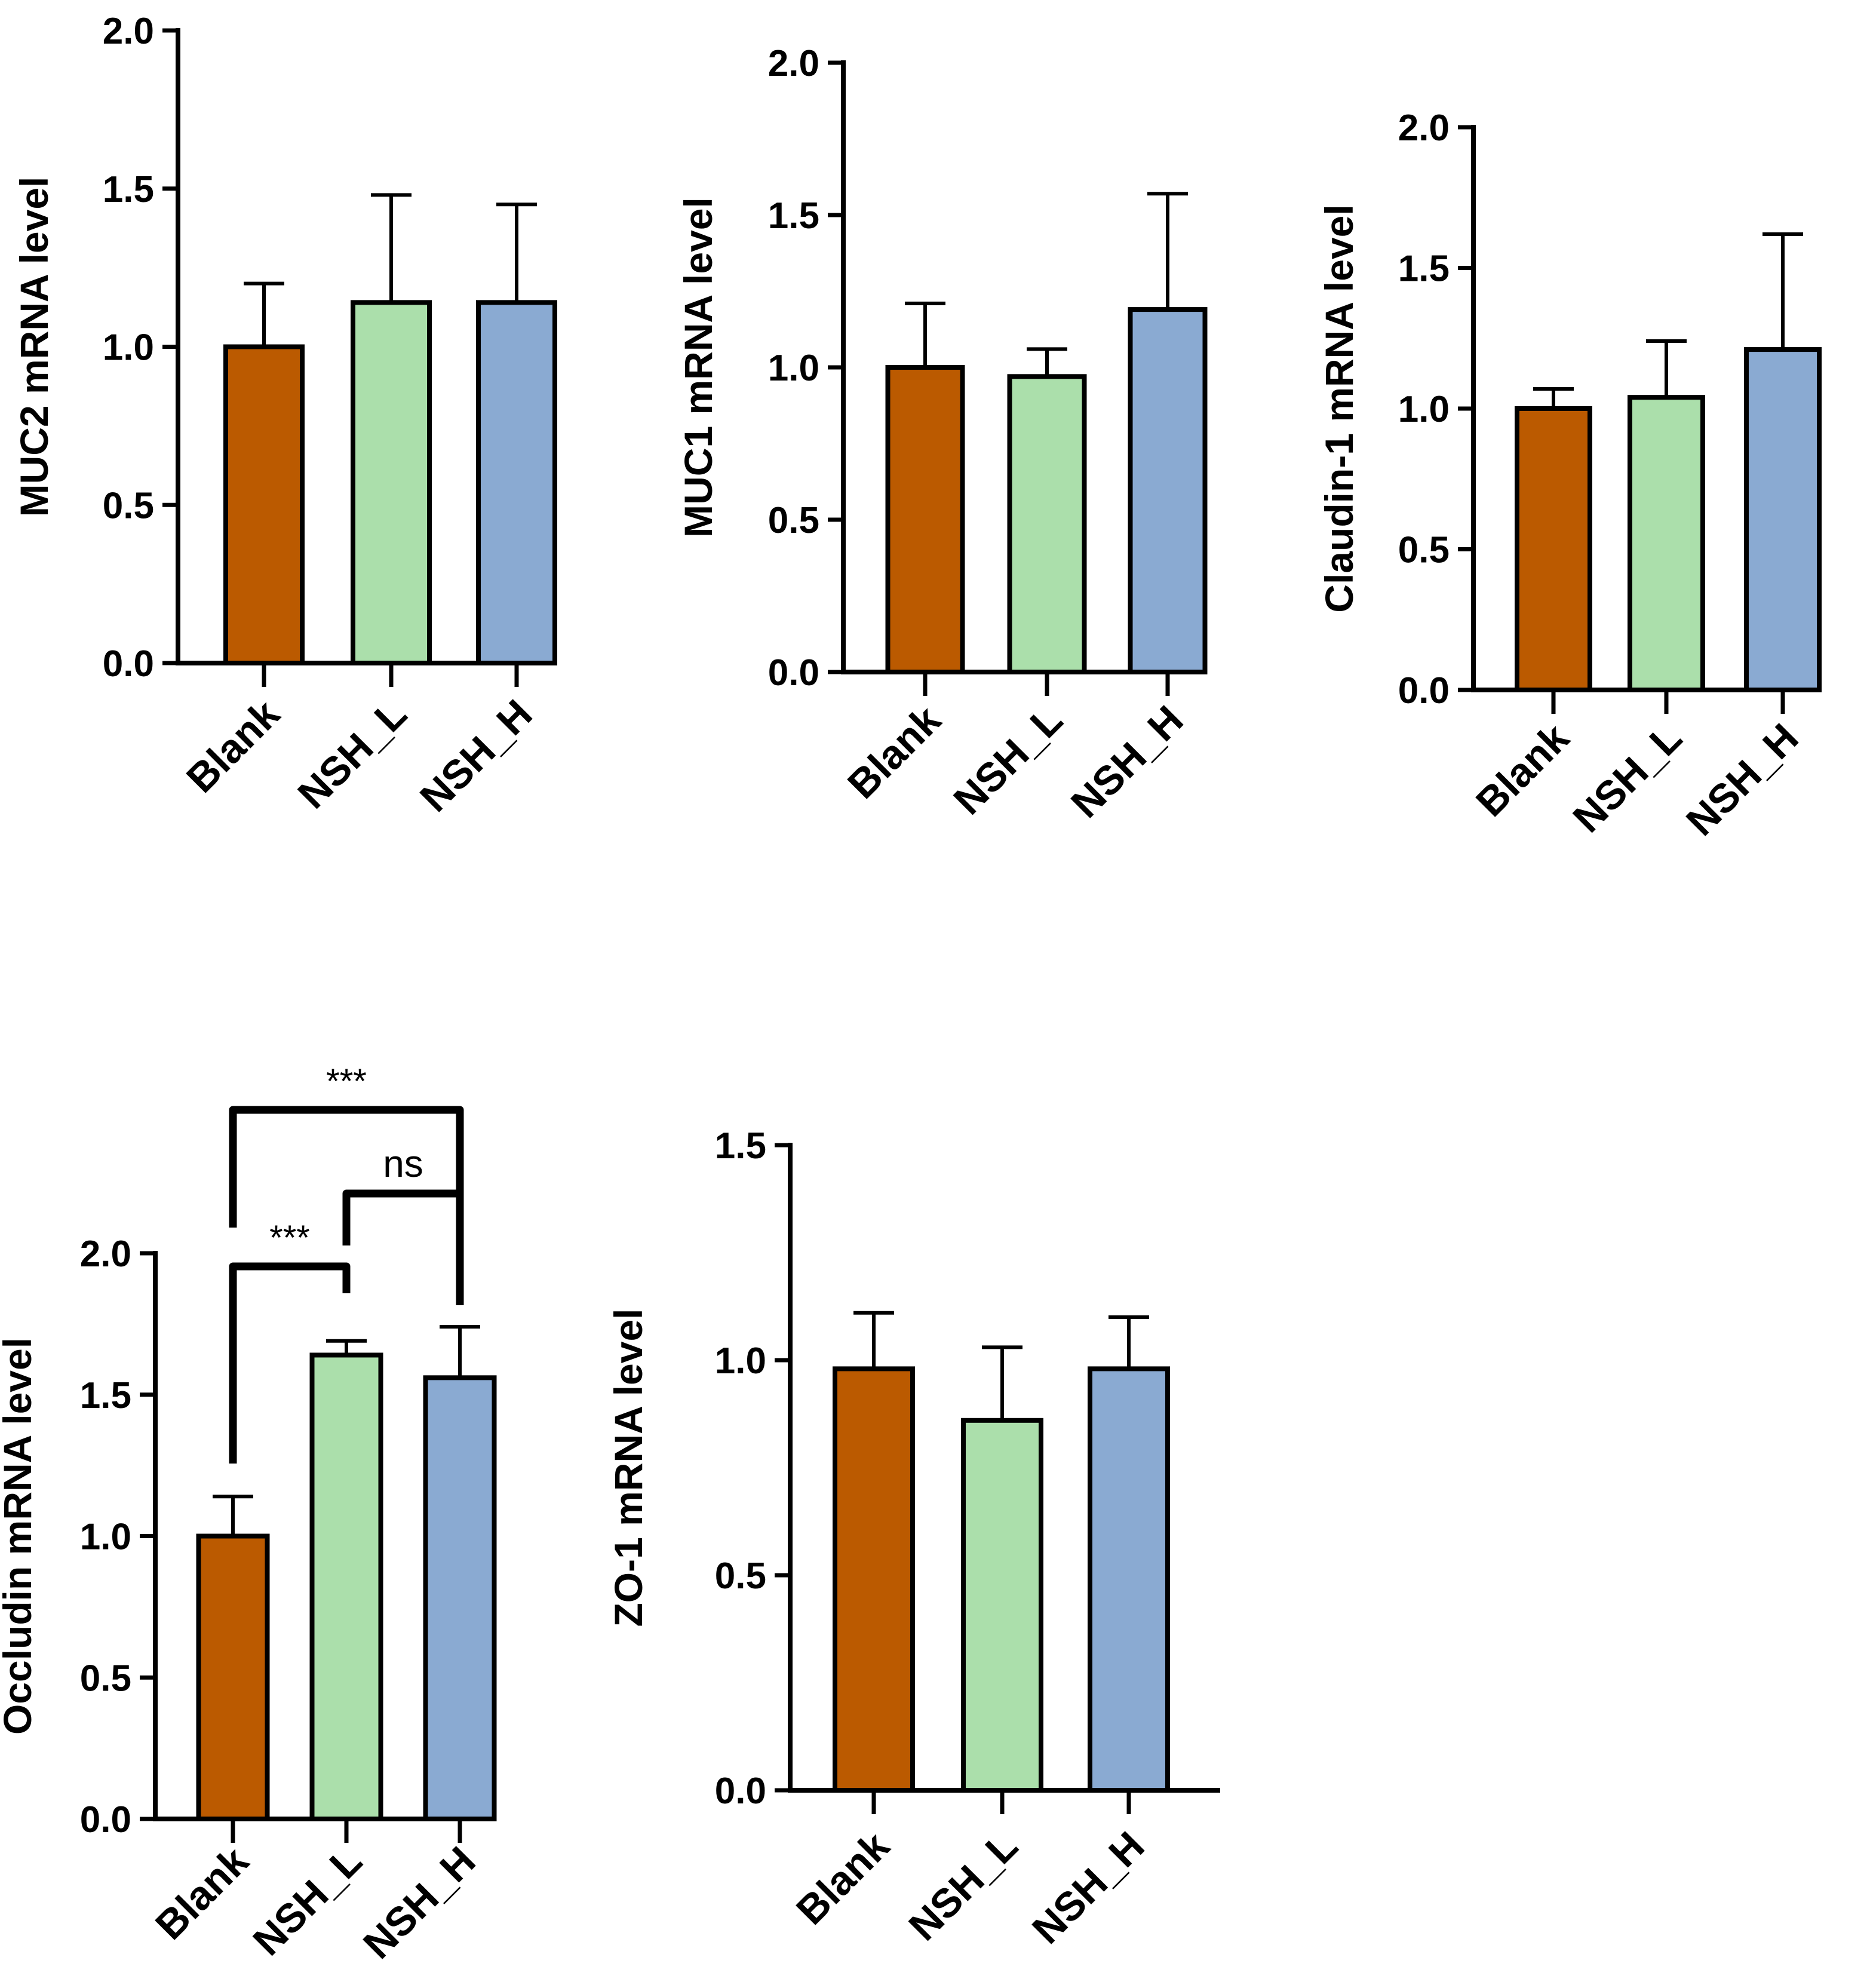  Describe the element at coordinates (698, 367) in the screenshot. I see `y-axis-title: MUC1 mRNA level` at that location.